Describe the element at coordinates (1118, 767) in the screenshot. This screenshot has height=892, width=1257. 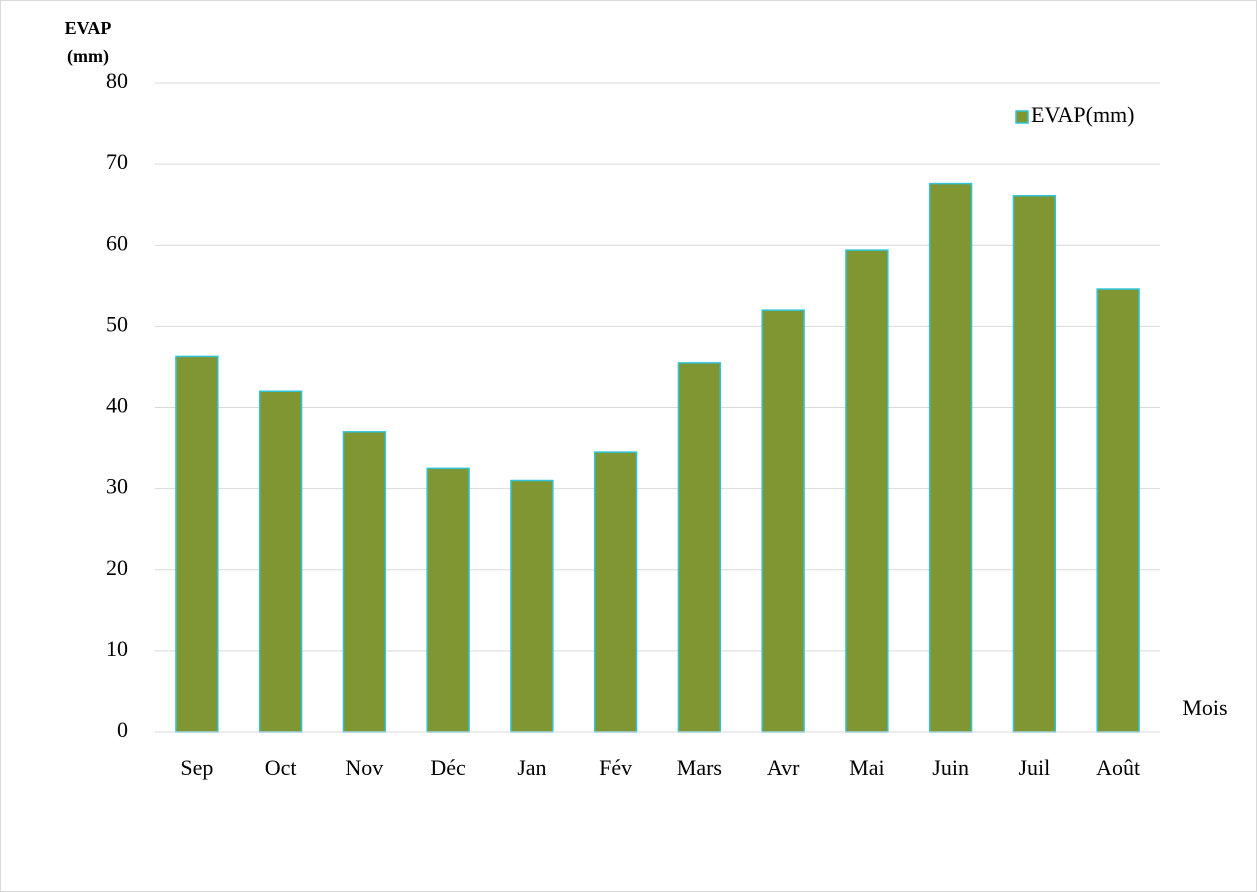
I see `x-tick-label: Août` at that location.